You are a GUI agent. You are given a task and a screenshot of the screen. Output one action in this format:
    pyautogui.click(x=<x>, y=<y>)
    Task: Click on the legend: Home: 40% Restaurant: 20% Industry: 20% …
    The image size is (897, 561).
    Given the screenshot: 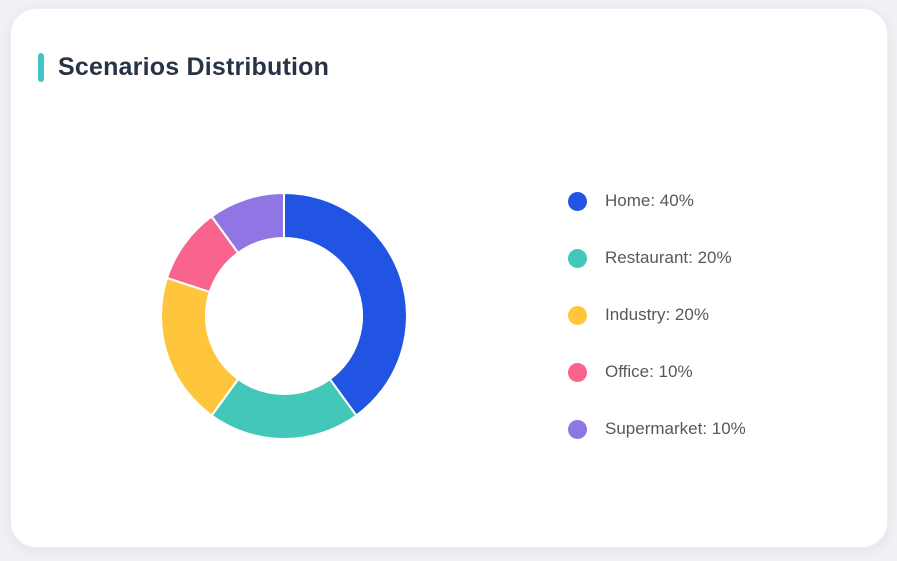 What is the action you would take?
    pyautogui.click(x=657, y=333)
    